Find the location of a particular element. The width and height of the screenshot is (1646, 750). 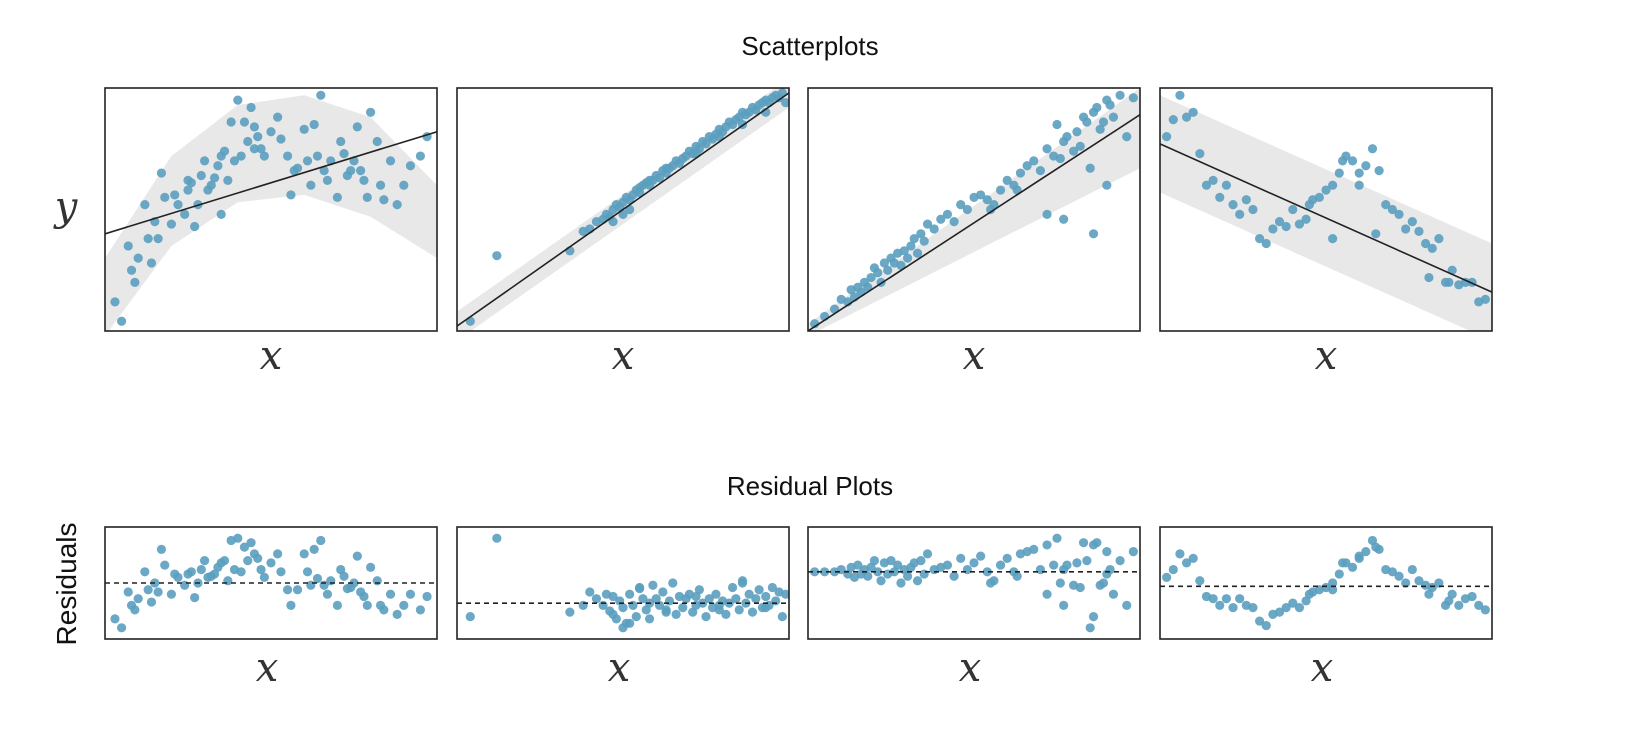

scatter-3-plot-area is located at coordinates (974, 209).